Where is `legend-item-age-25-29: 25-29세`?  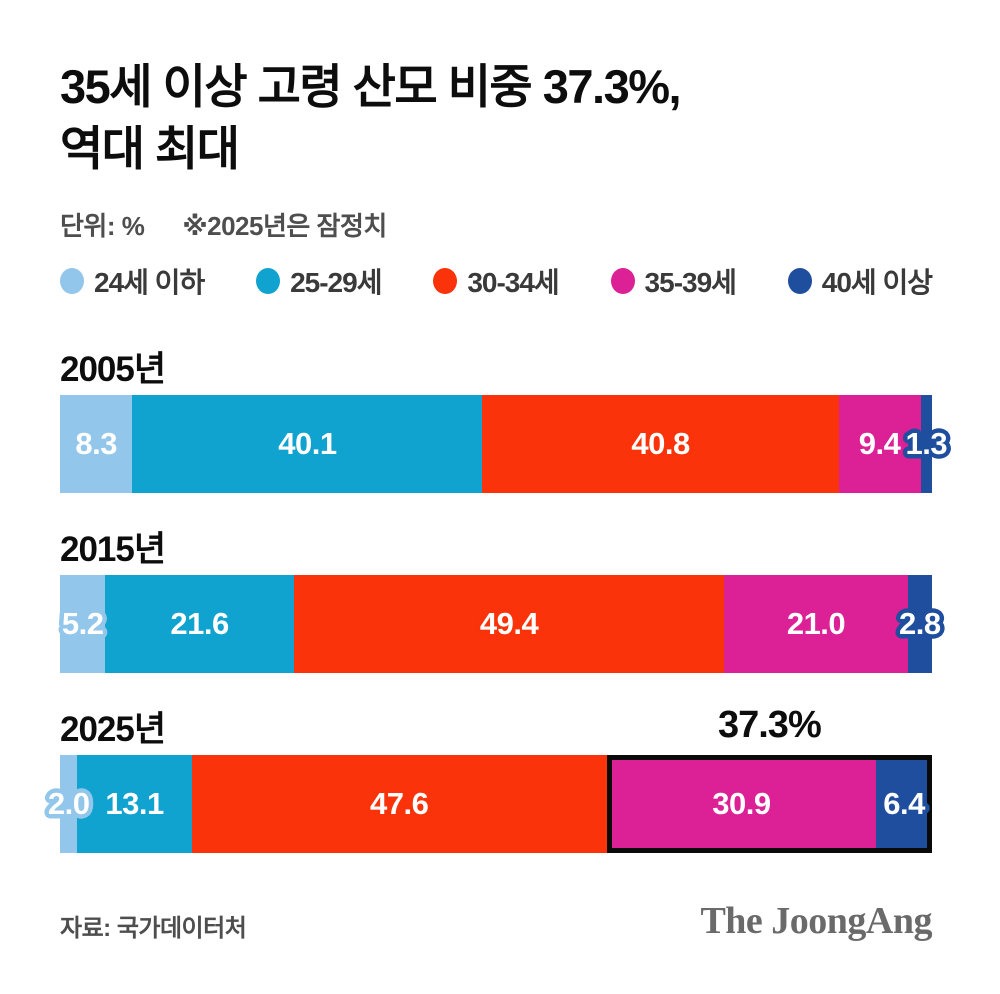 legend-item-age-25-29: 25-29세 is located at coordinates (319, 281).